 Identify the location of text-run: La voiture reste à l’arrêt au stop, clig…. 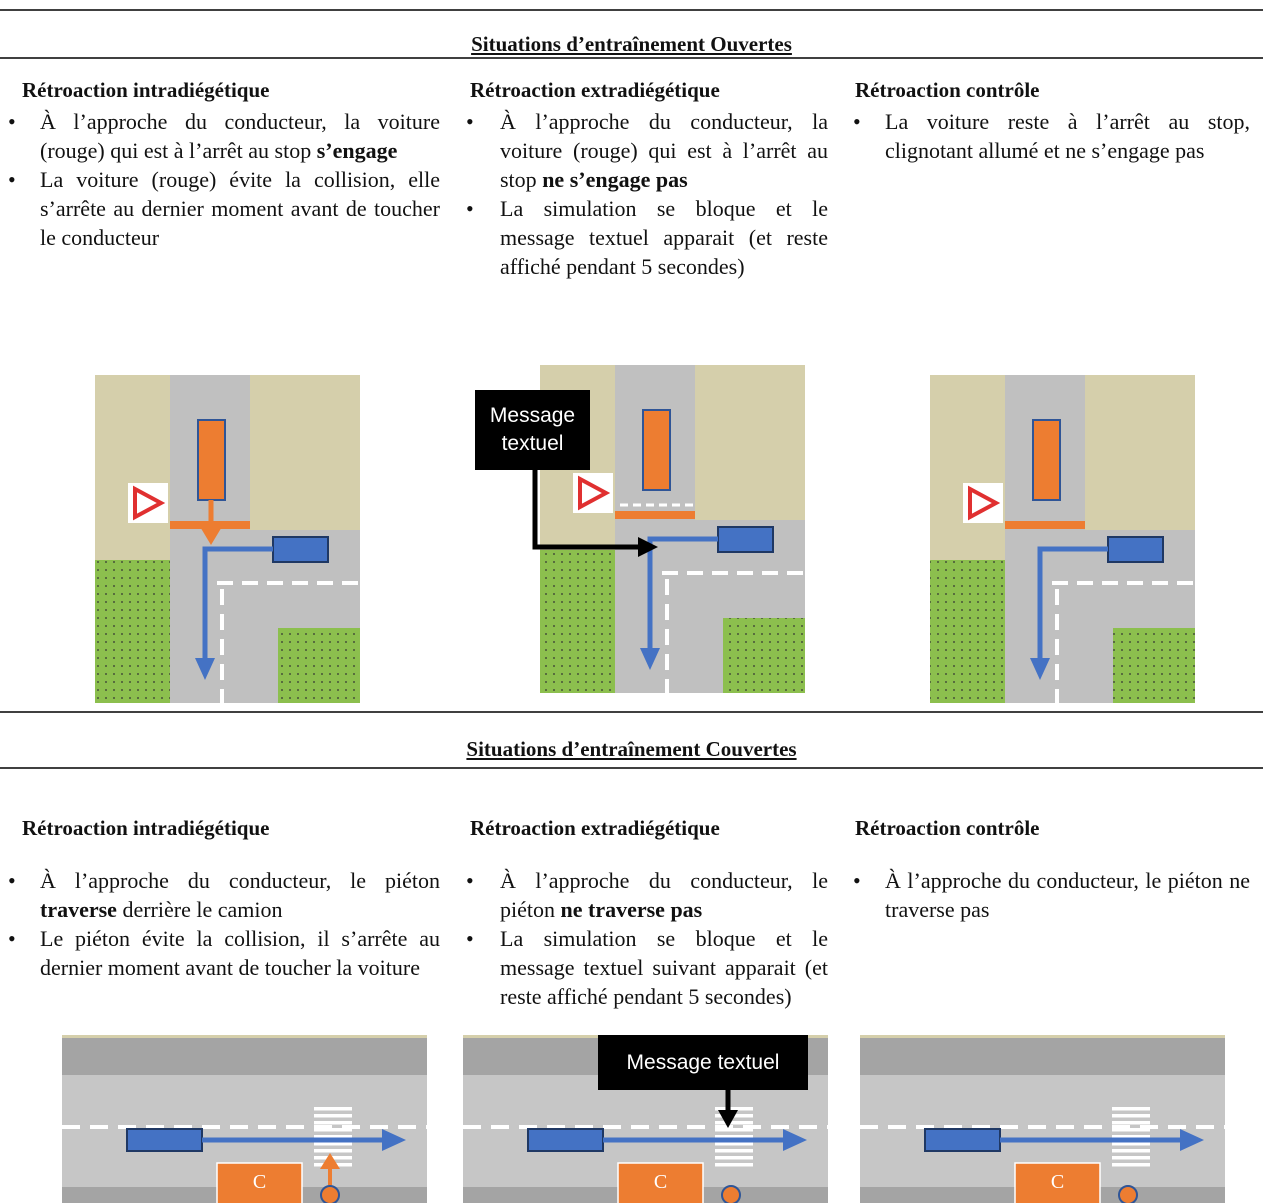
(1067, 136).